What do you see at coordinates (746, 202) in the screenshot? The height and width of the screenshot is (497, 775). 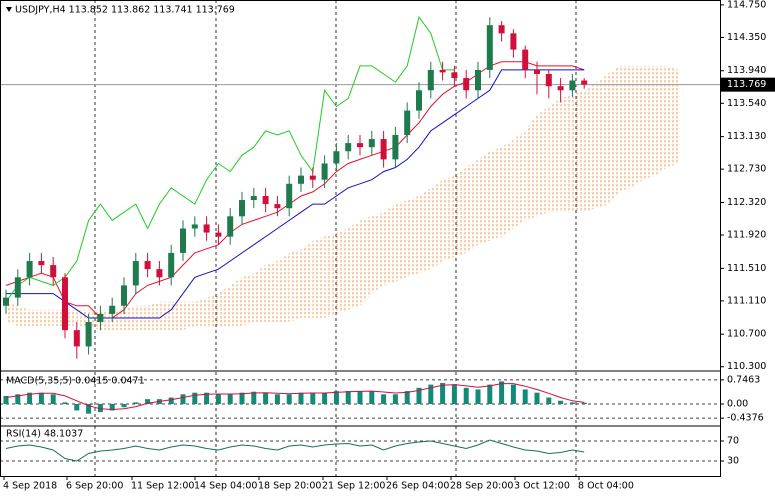 I see `y-tick-label: 112.320` at bounding box center [746, 202].